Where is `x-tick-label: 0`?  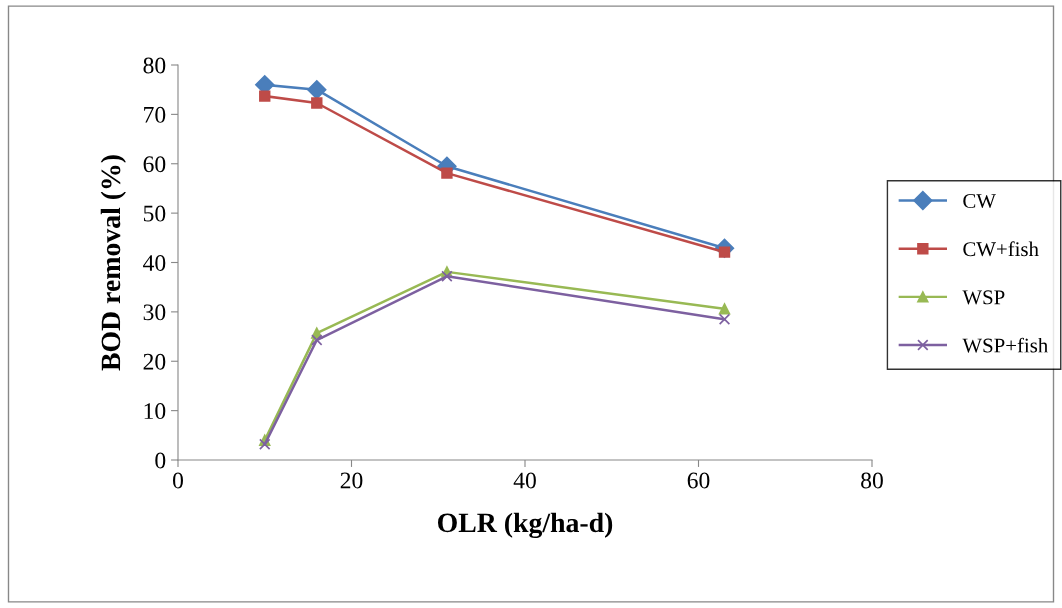 x-tick-label: 0 is located at coordinates (178, 480).